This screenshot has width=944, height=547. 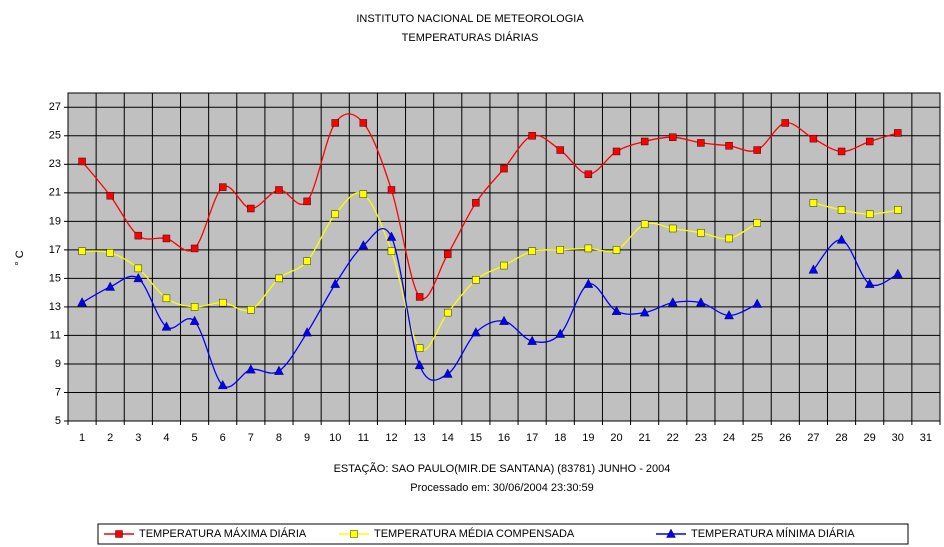 What do you see at coordinates (55, 221) in the screenshot?
I see `y-tick-label: 19` at bounding box center [55, 221].